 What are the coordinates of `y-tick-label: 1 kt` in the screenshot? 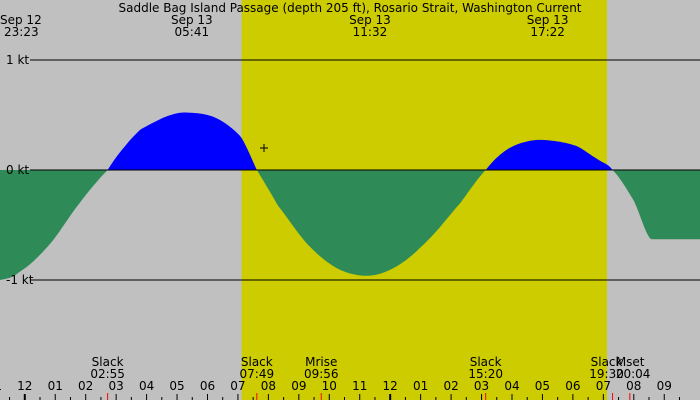 It's located at (17, 60).